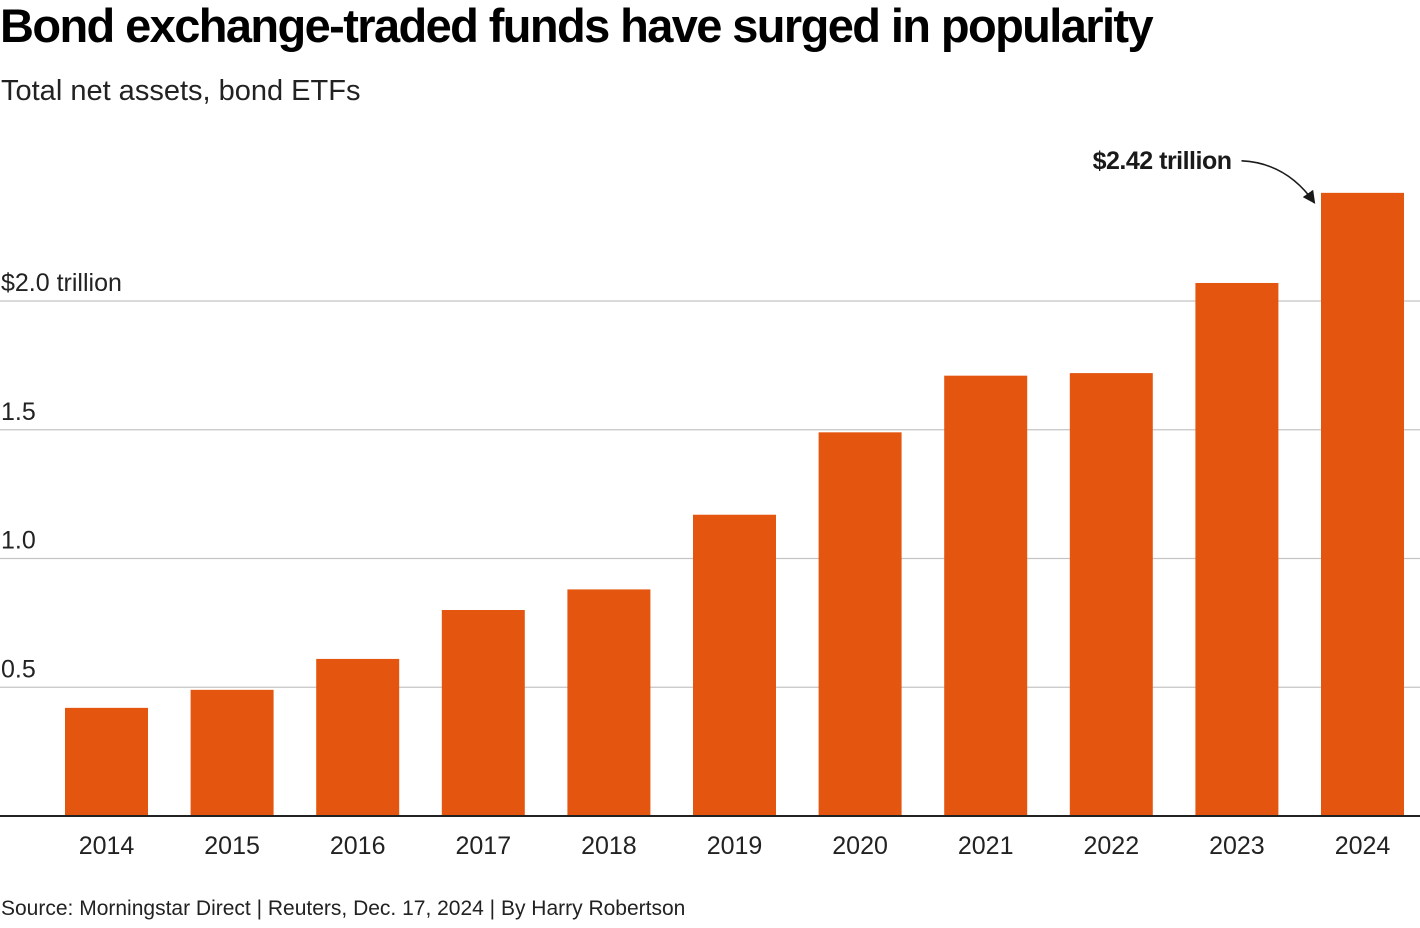  What do you see at coordinates (1111, 594) in the screenshot?
I see `bar-2022` at bounding box center [1111, 594].